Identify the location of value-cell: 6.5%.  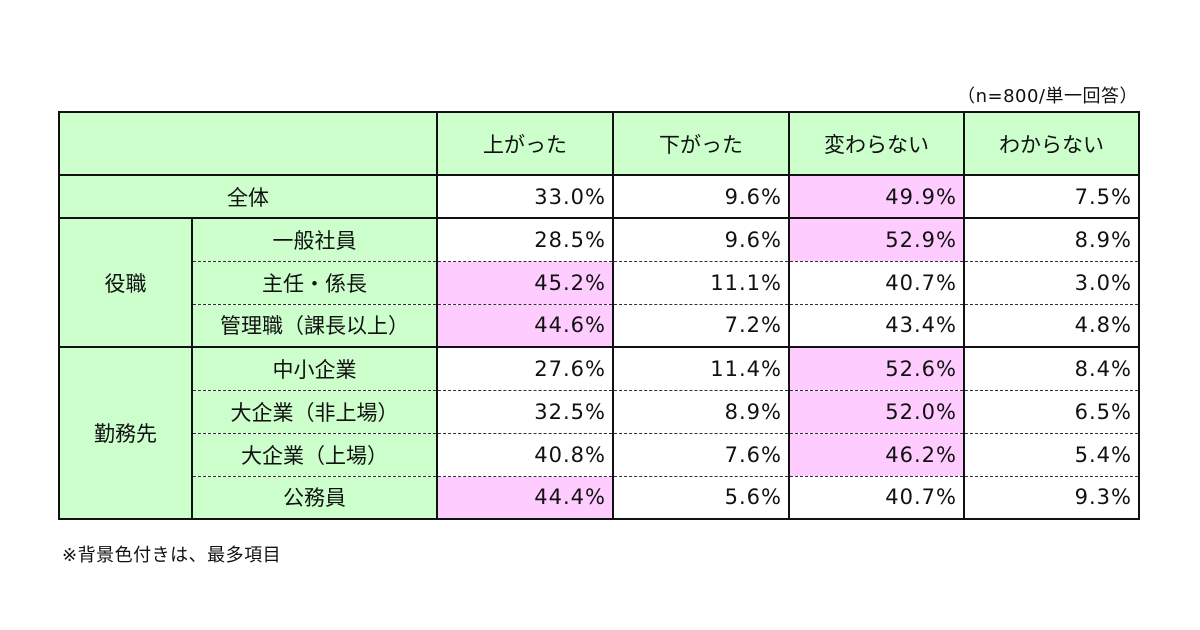
(1051, 412).